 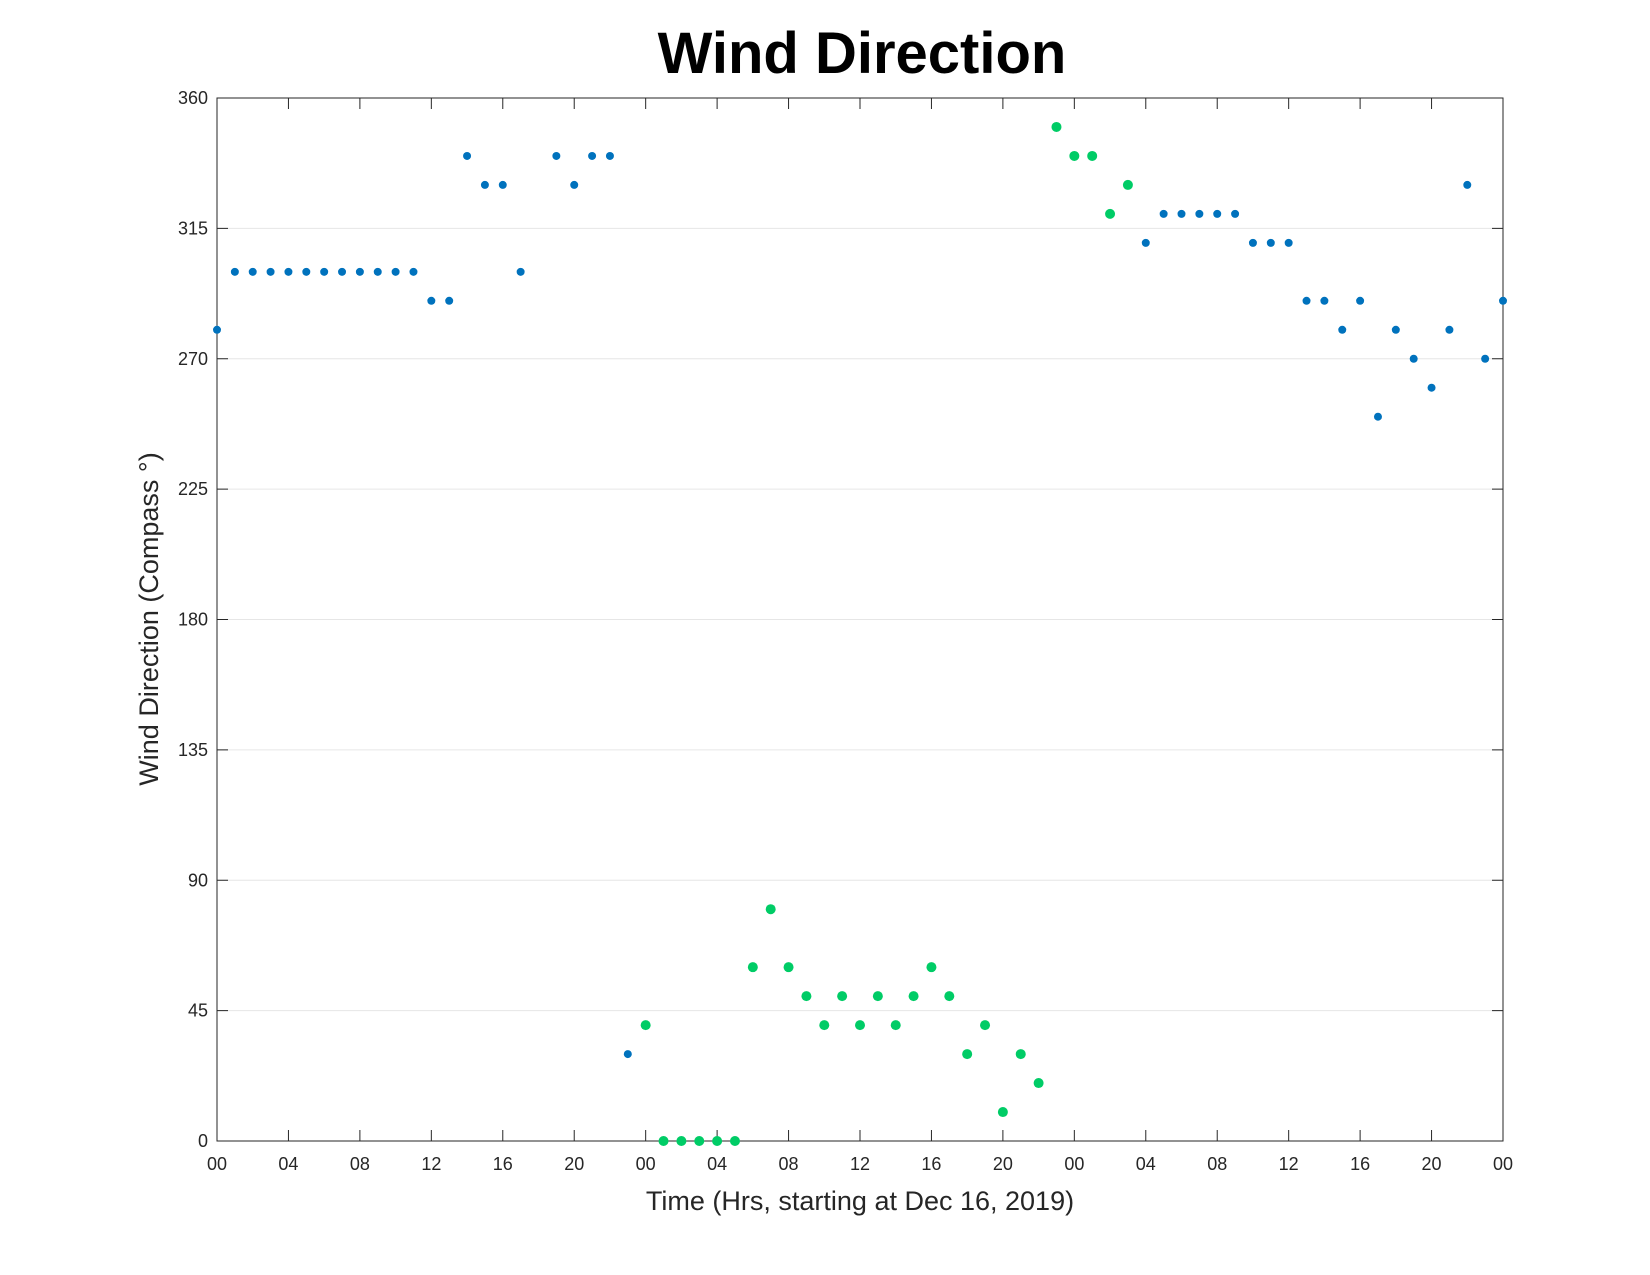 I want to click on y-tick-label: 360, so click(x=193, y=98).